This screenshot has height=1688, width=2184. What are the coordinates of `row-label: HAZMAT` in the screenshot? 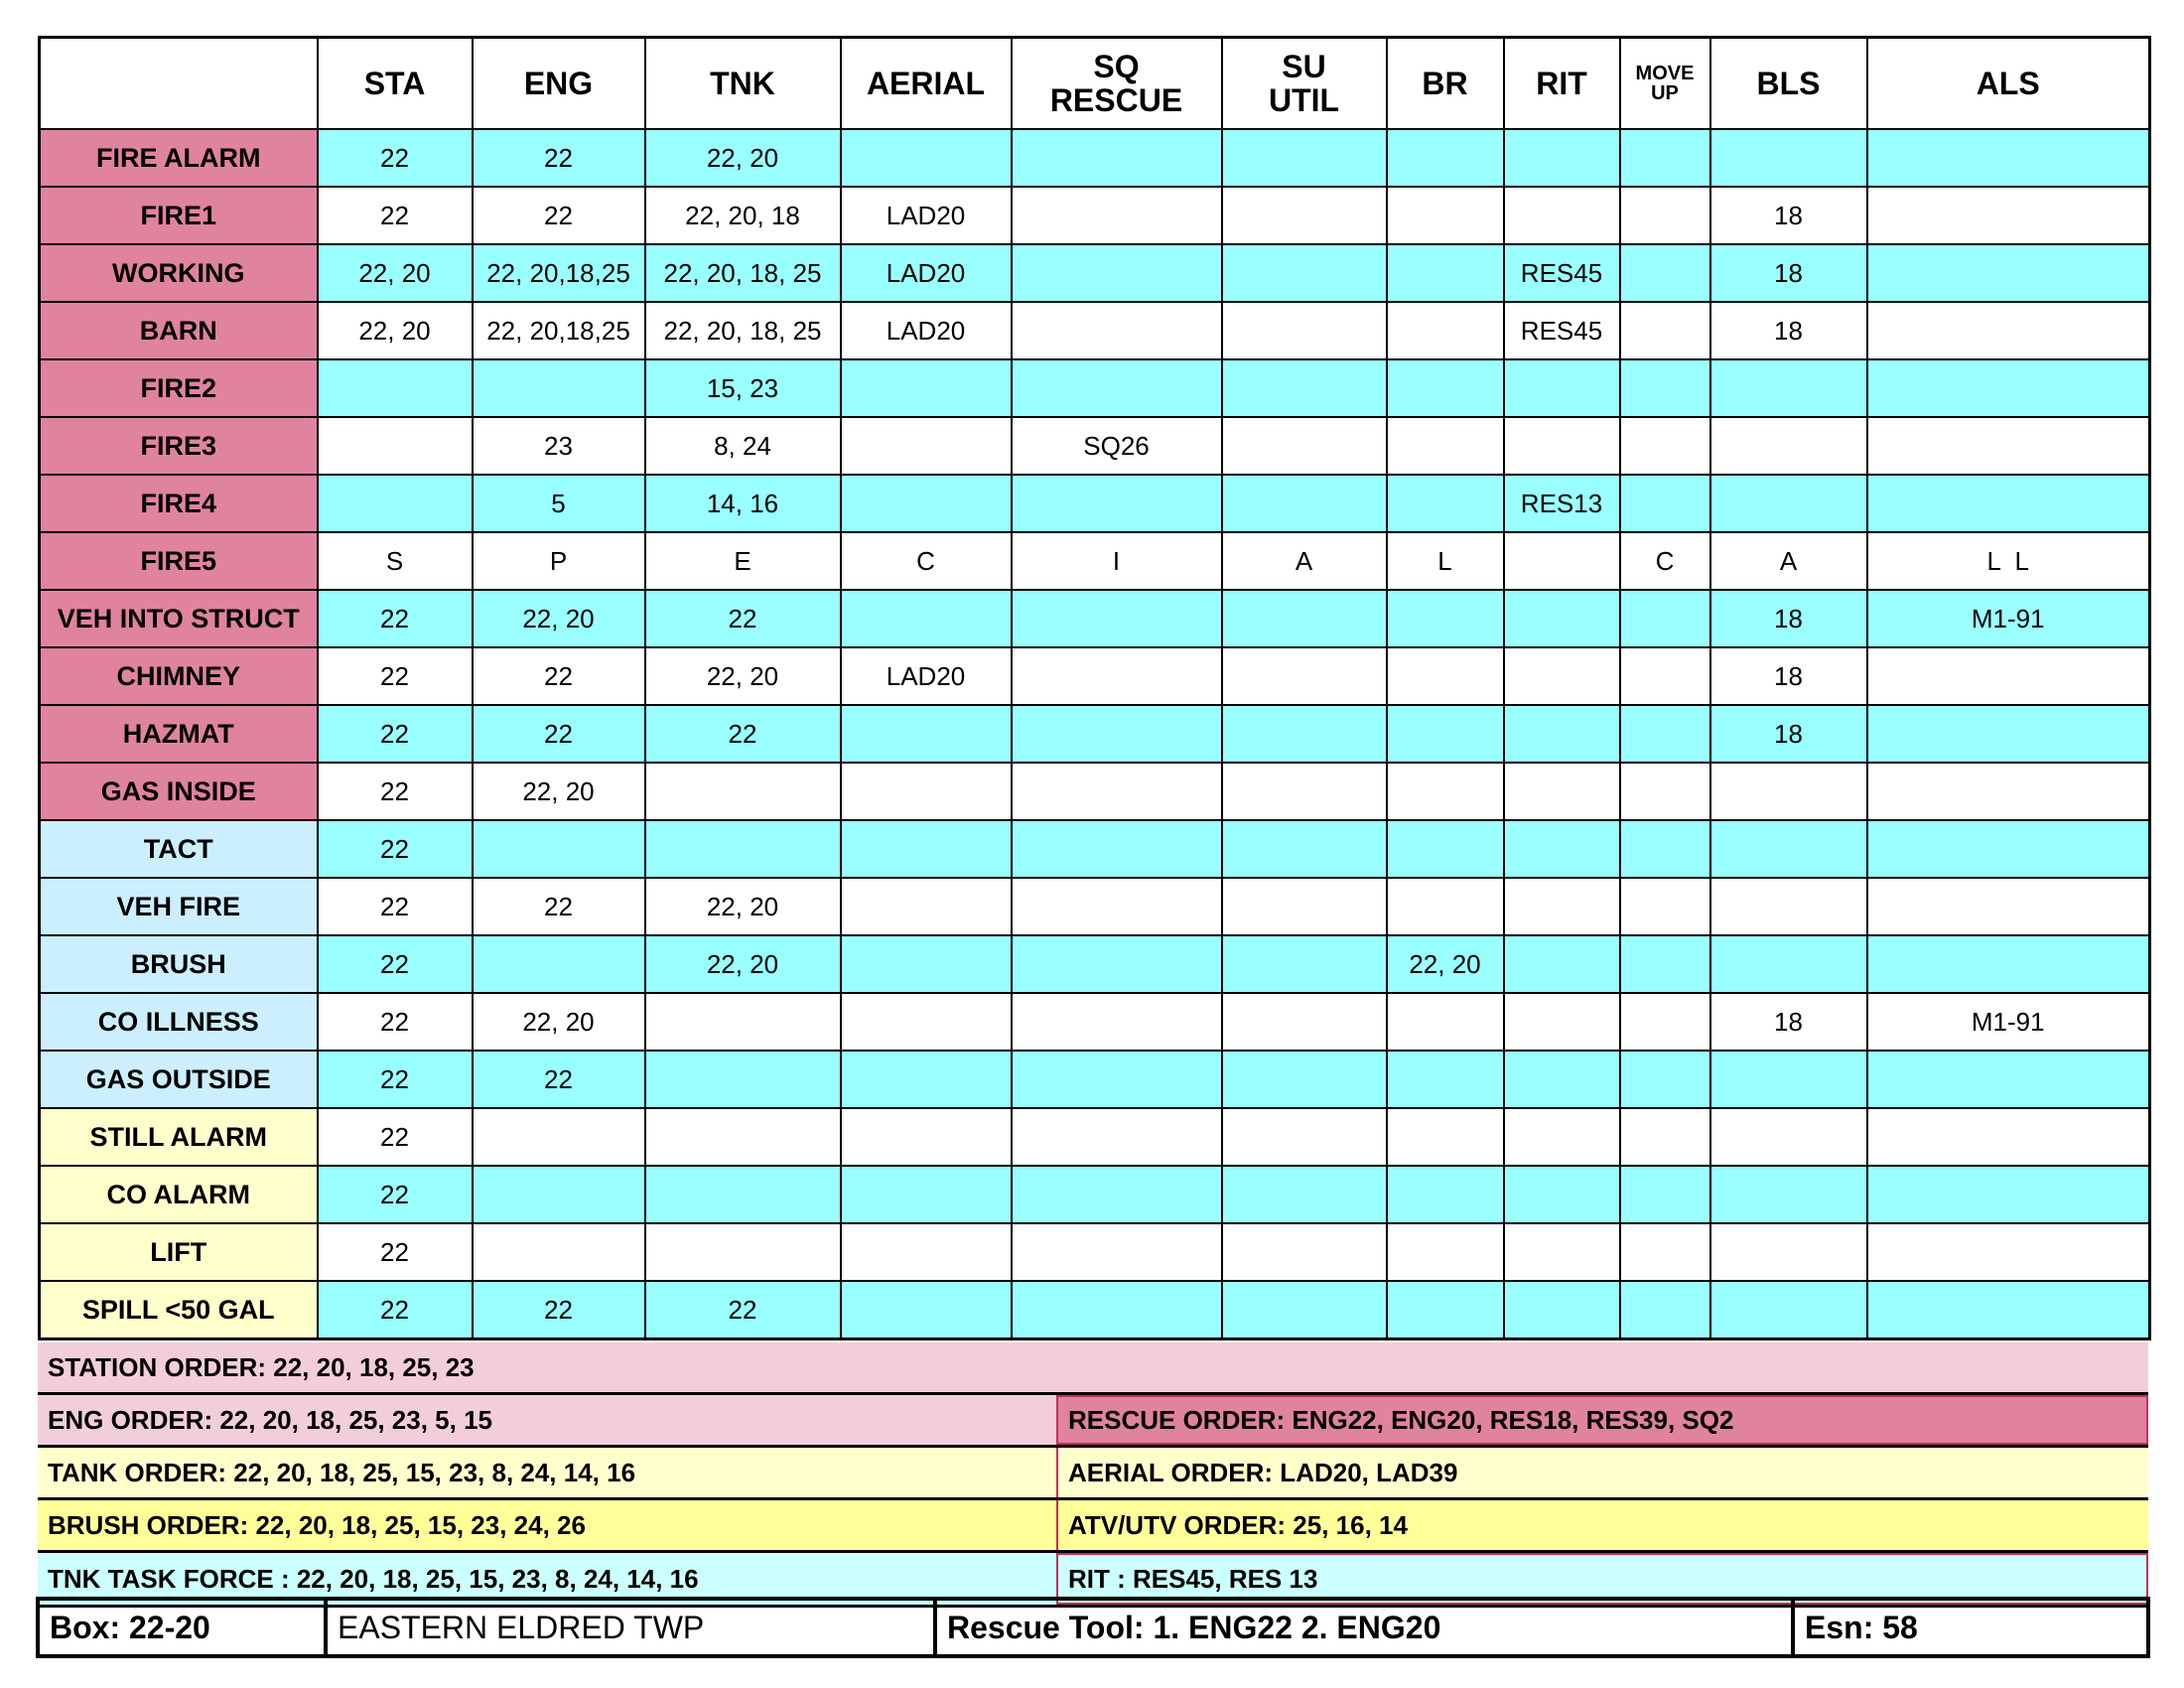 It's located at (178, 734).